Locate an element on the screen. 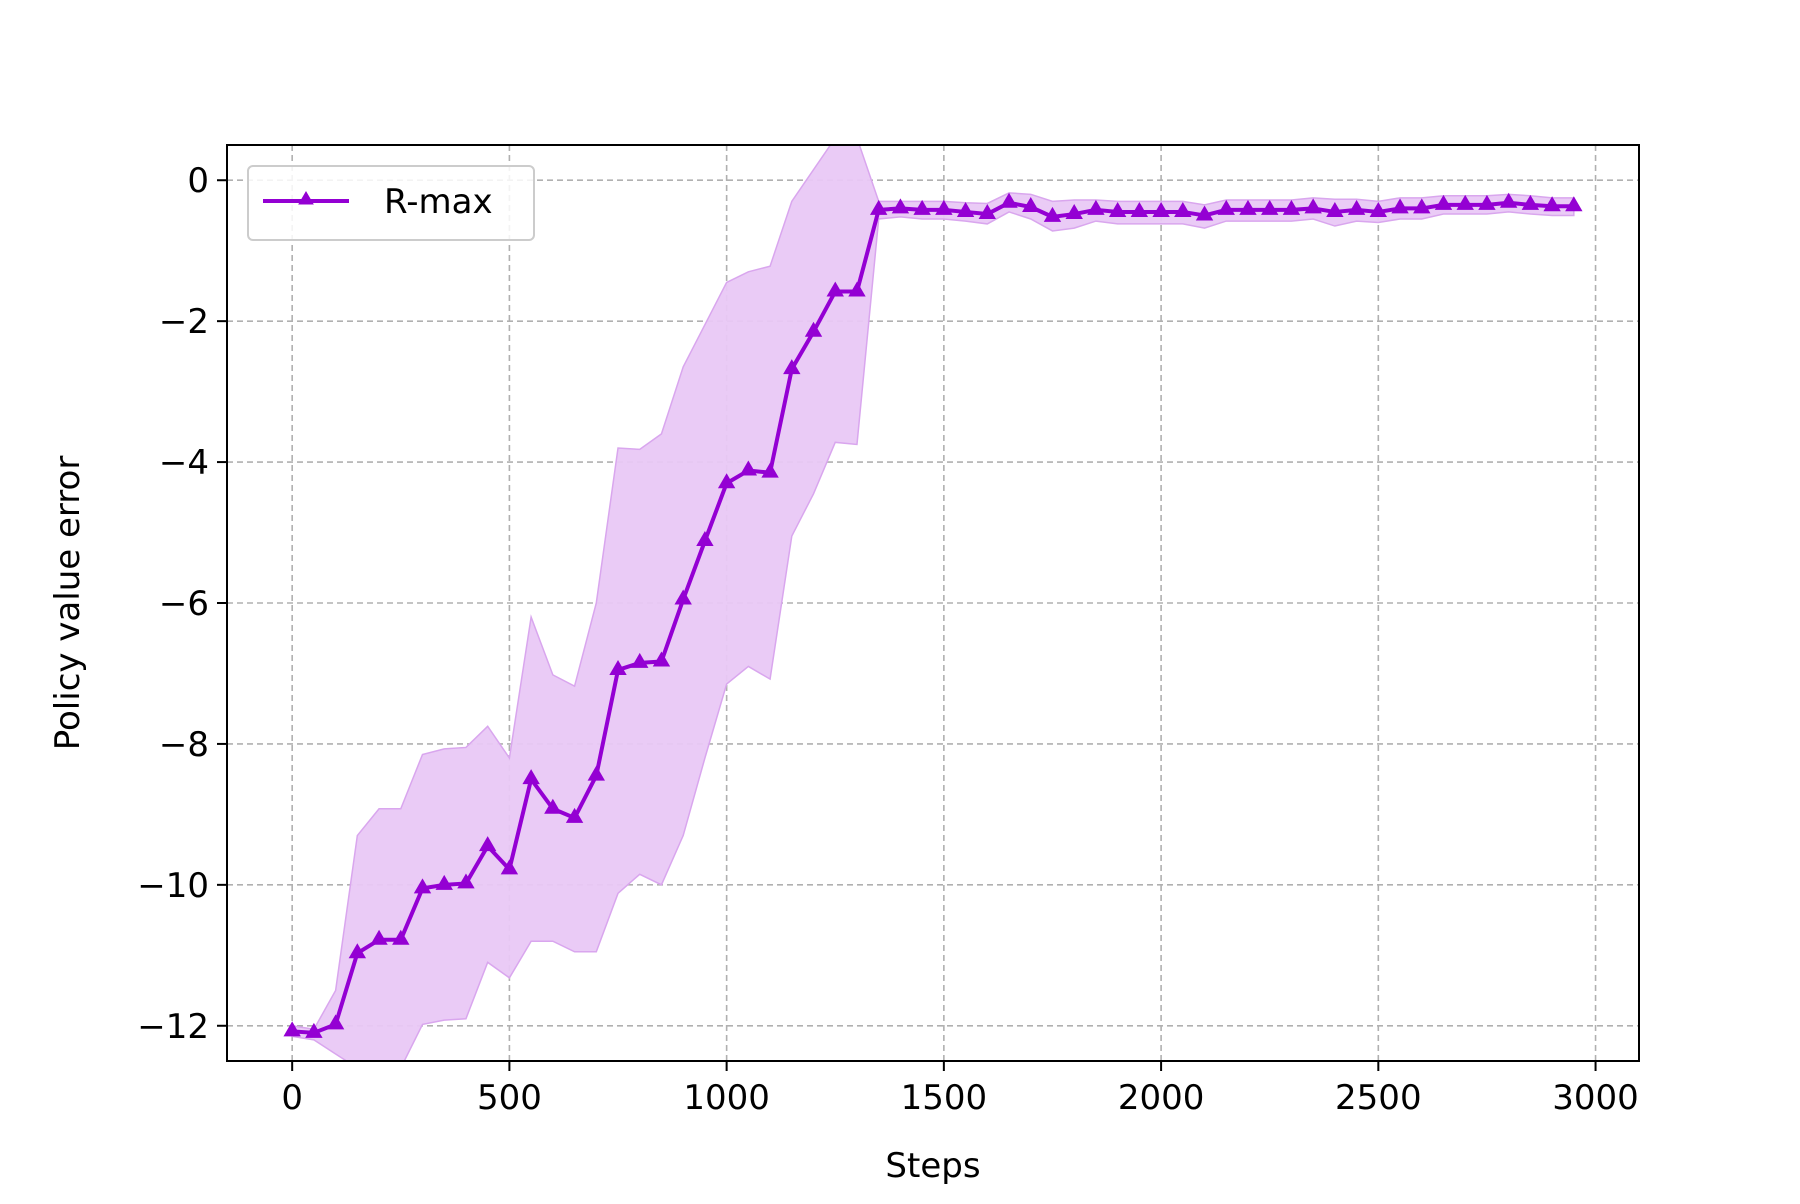 The height and width of the screenshot is (1204, 1800). y-tick-label: −4 is located at coordinates (184, 463).